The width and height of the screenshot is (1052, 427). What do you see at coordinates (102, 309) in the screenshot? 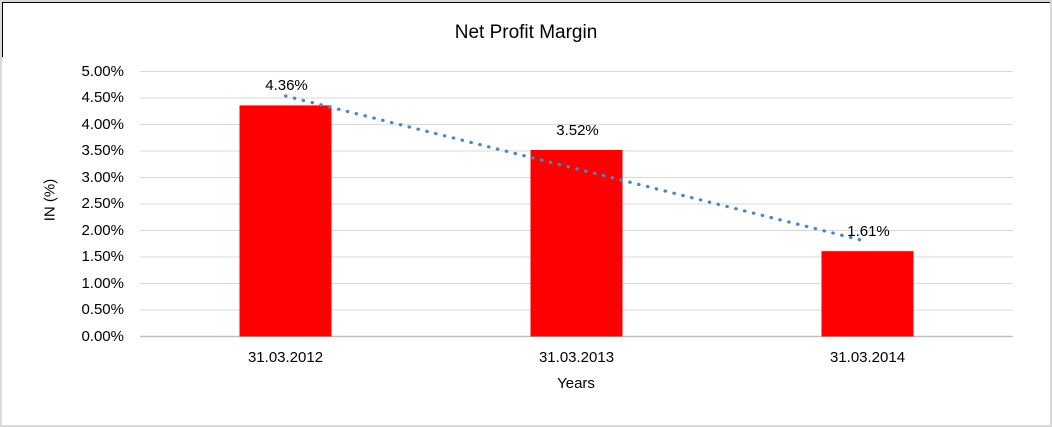
I see `y-tick-label: 0.50%` at bounding box center [102, 309].